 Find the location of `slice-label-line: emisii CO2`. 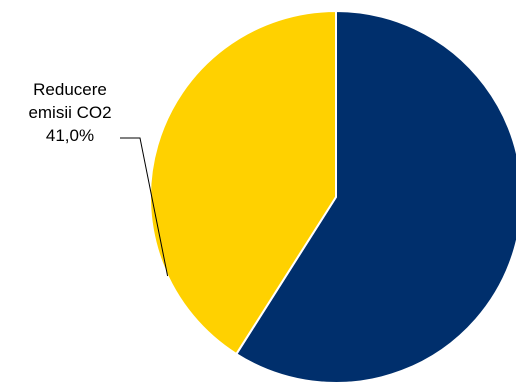

slice-label-line: emisii CO2 is located at coordinates (69, 112).